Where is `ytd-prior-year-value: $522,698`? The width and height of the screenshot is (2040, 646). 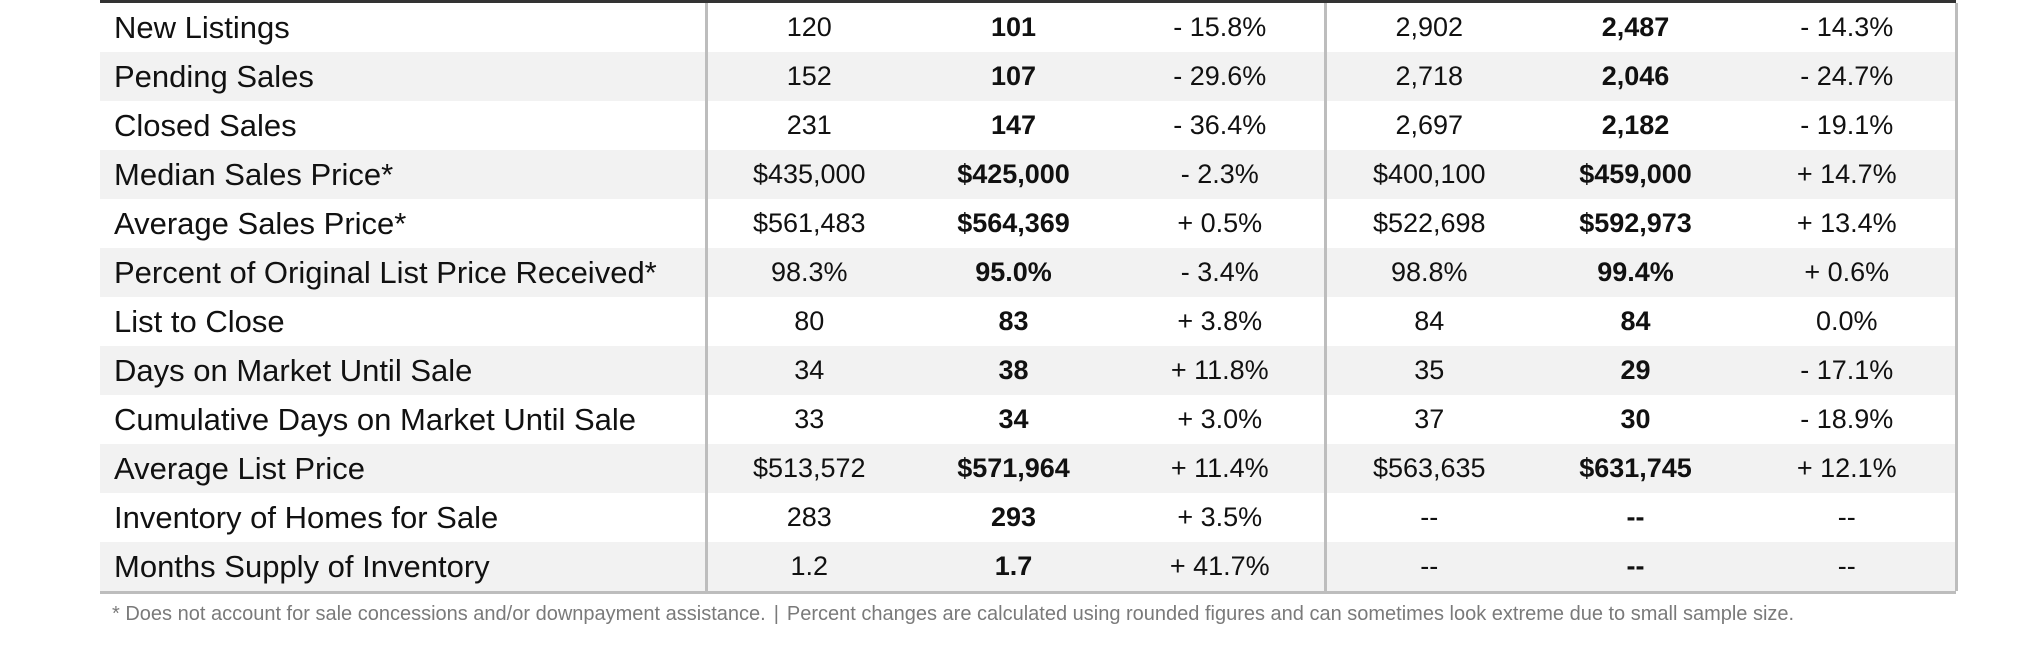
ytd-prior-year-value: $522,698 is located at coordinates (1429, 223).